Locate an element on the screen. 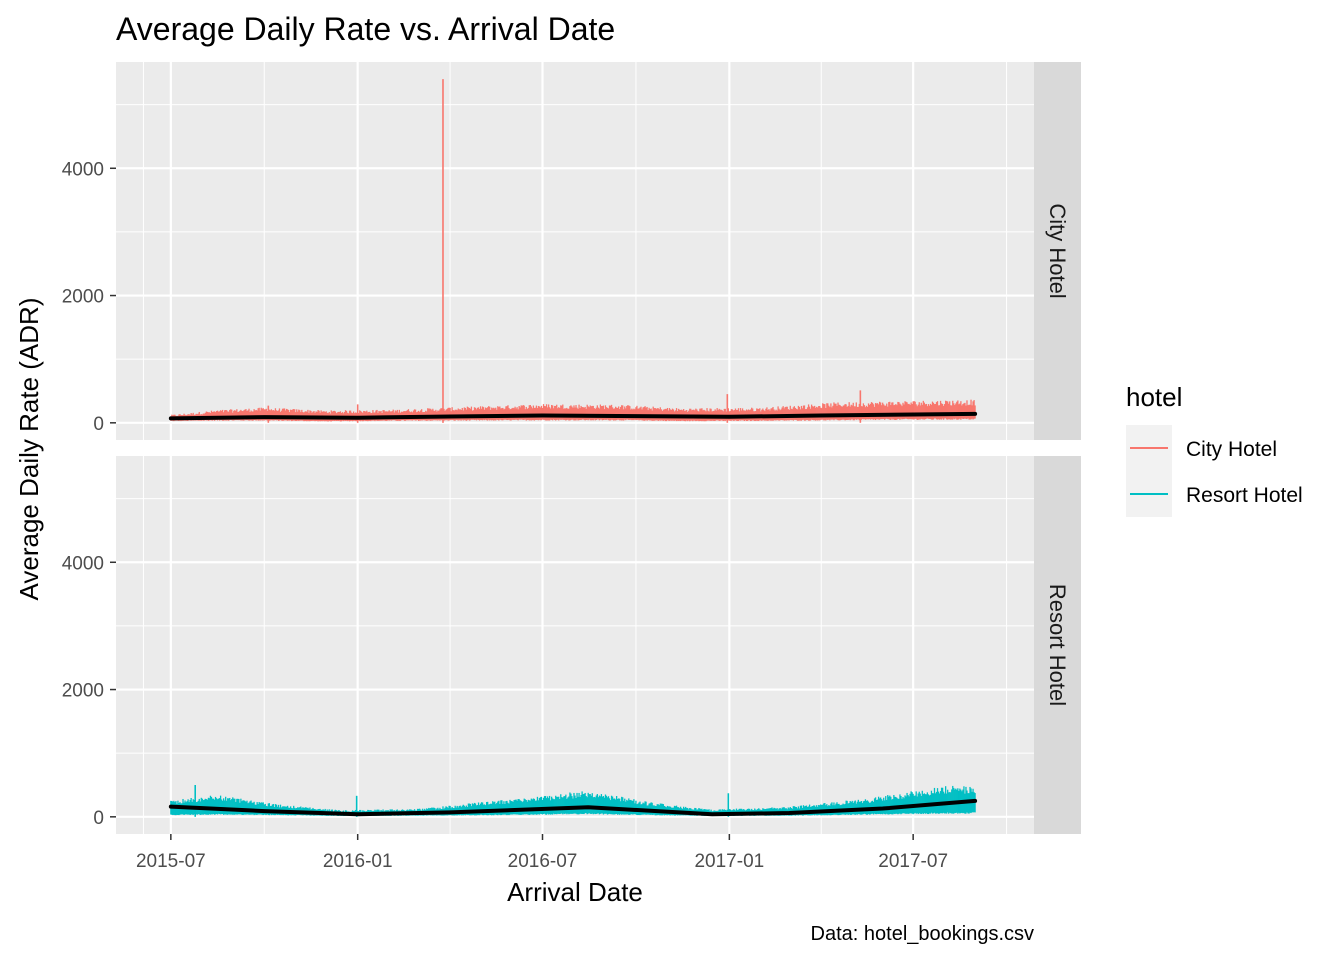 Image resolution: width=1344 pixels, height=960 pixels. facet-label-city-hotel: City Hotel is located at coordinates (1057, 250).